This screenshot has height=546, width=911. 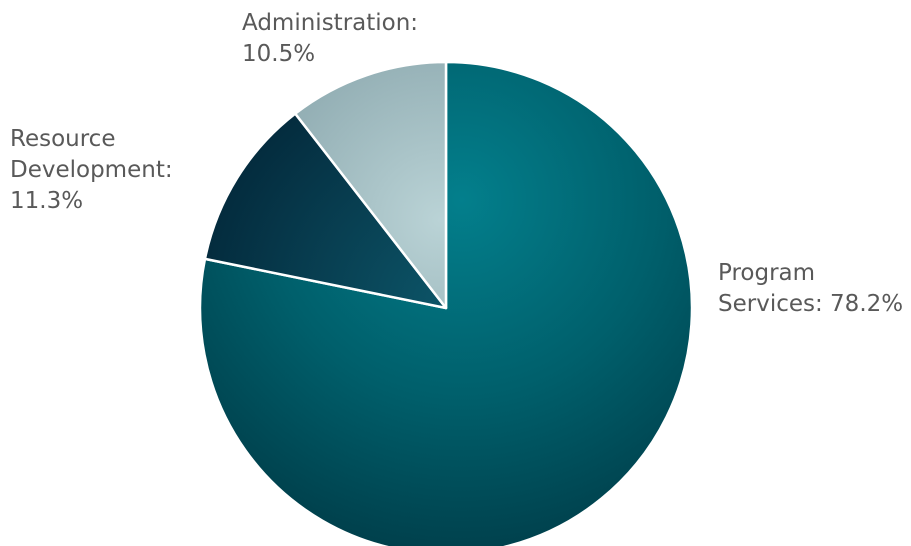 What do you see at coordinates (330, 23) in the screenshot?
I see `slice-label-line: Administration:` at bounding box center [330, 23].